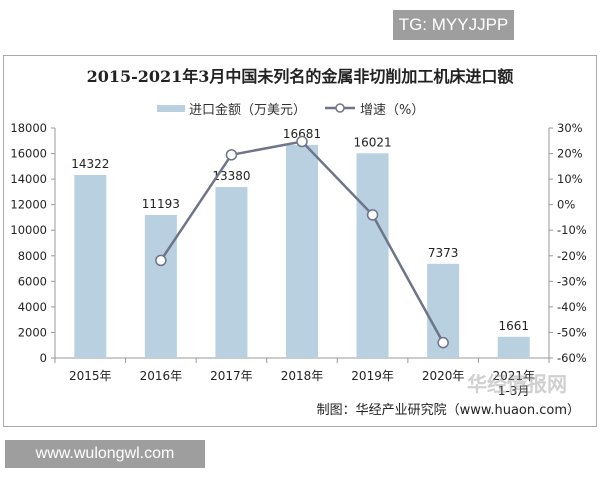 This screenshot has width=600, height=480. Describe the element at coordinates (300, 76) in the screenshot. I see `chart-title: 2015-2021年3月中国未列名的金属非切削加工机床进口额` at that location.